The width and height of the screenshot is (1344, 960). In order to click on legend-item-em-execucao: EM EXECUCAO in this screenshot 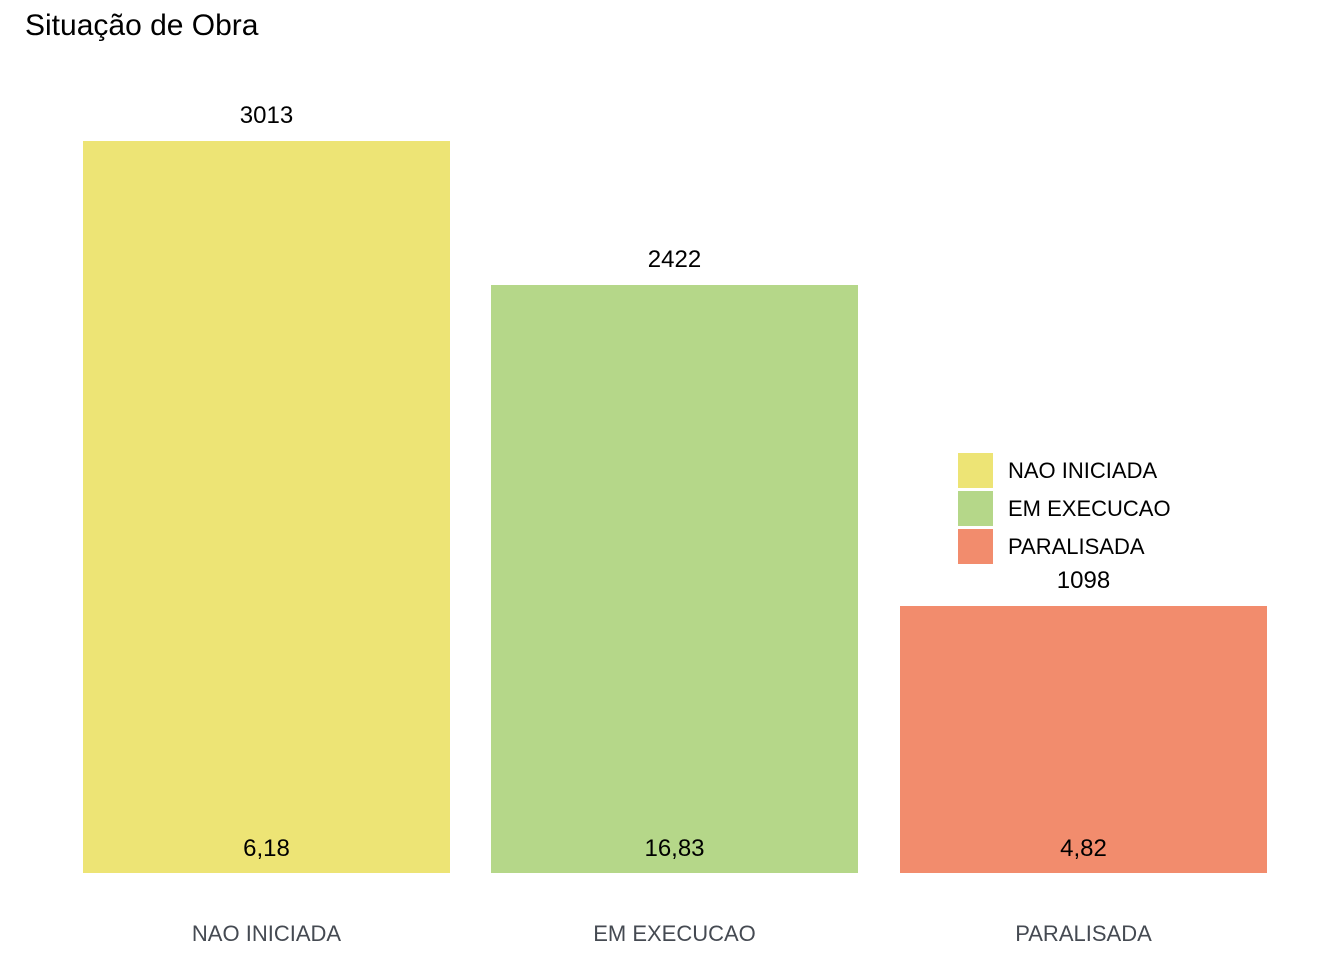, I will do `click(1064, 508)`.